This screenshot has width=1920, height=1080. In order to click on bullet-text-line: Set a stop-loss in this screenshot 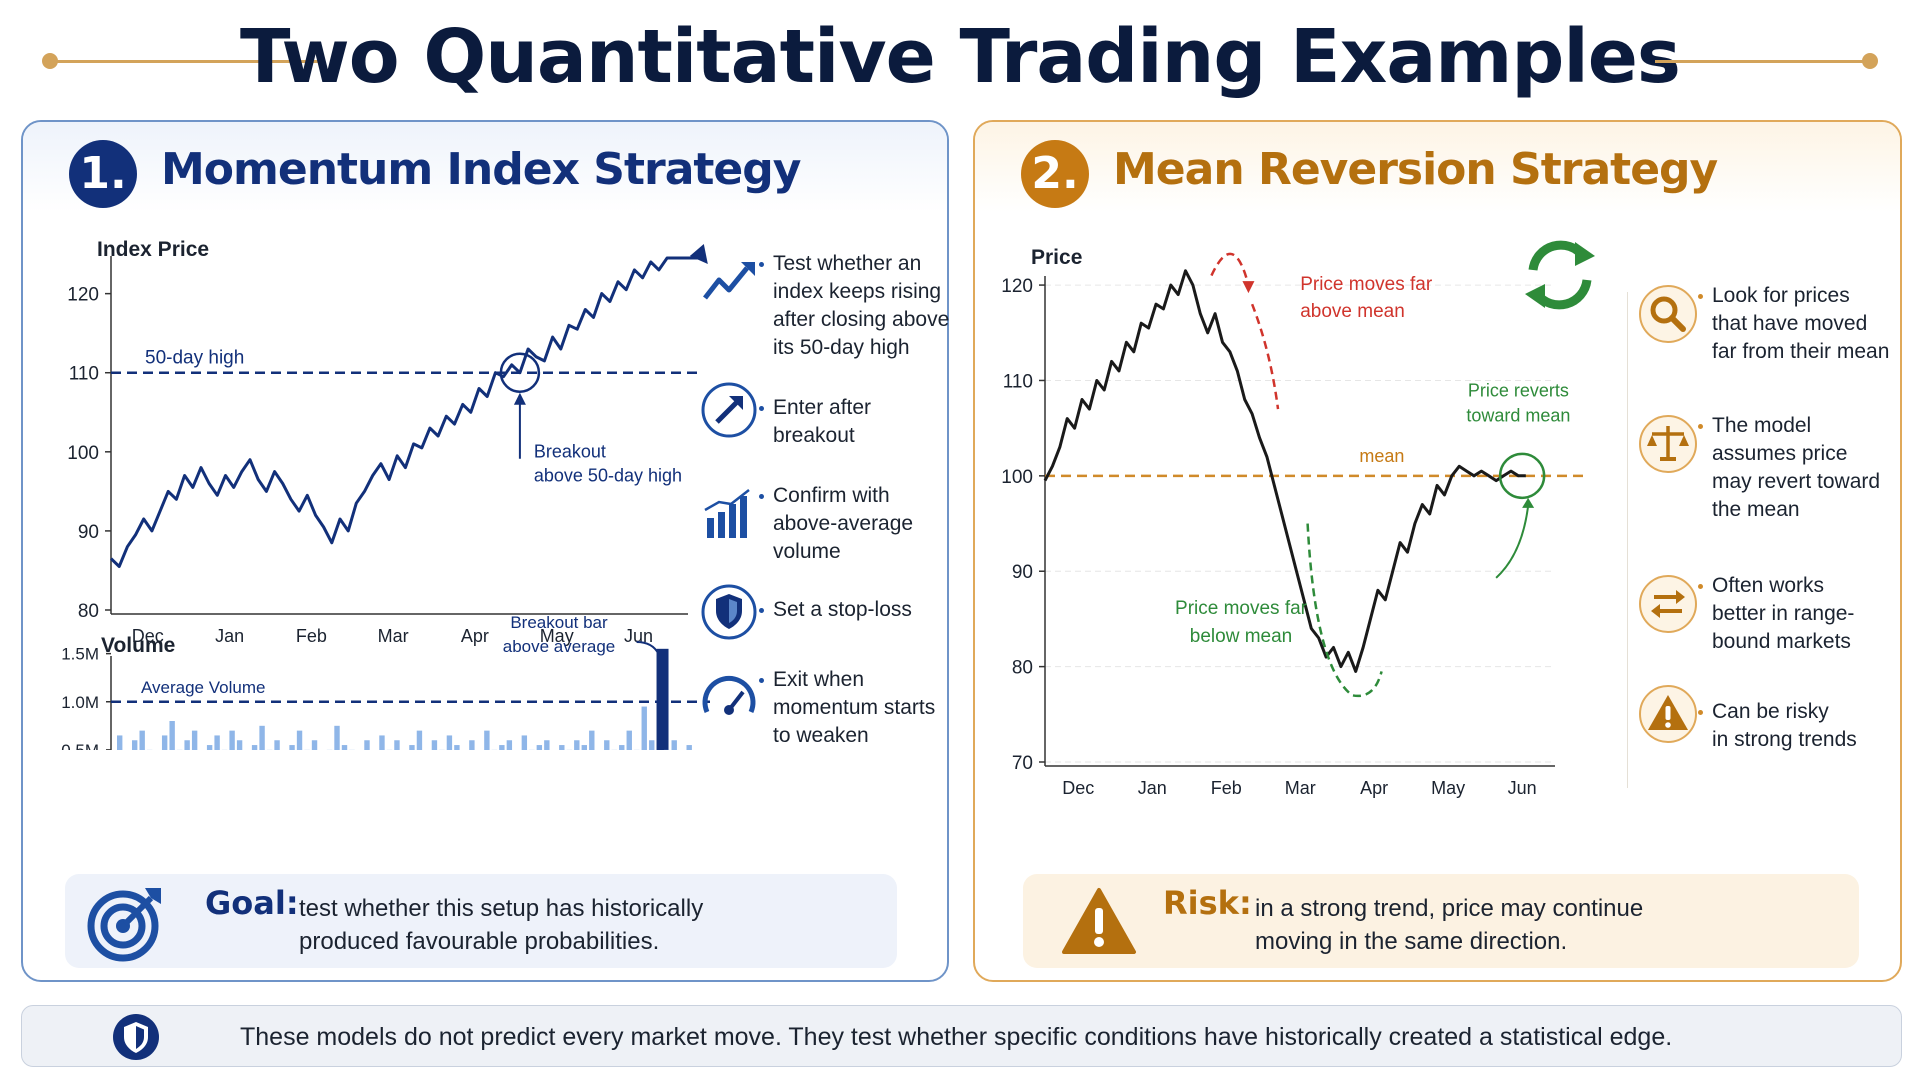, I will do `click(842, 609)`.